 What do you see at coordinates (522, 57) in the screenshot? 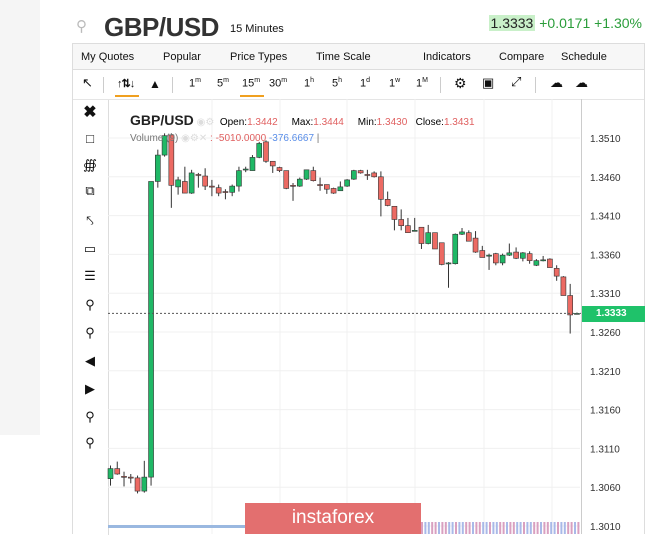
I see `menu-compare: Compare` at bounding box center [522, 57].